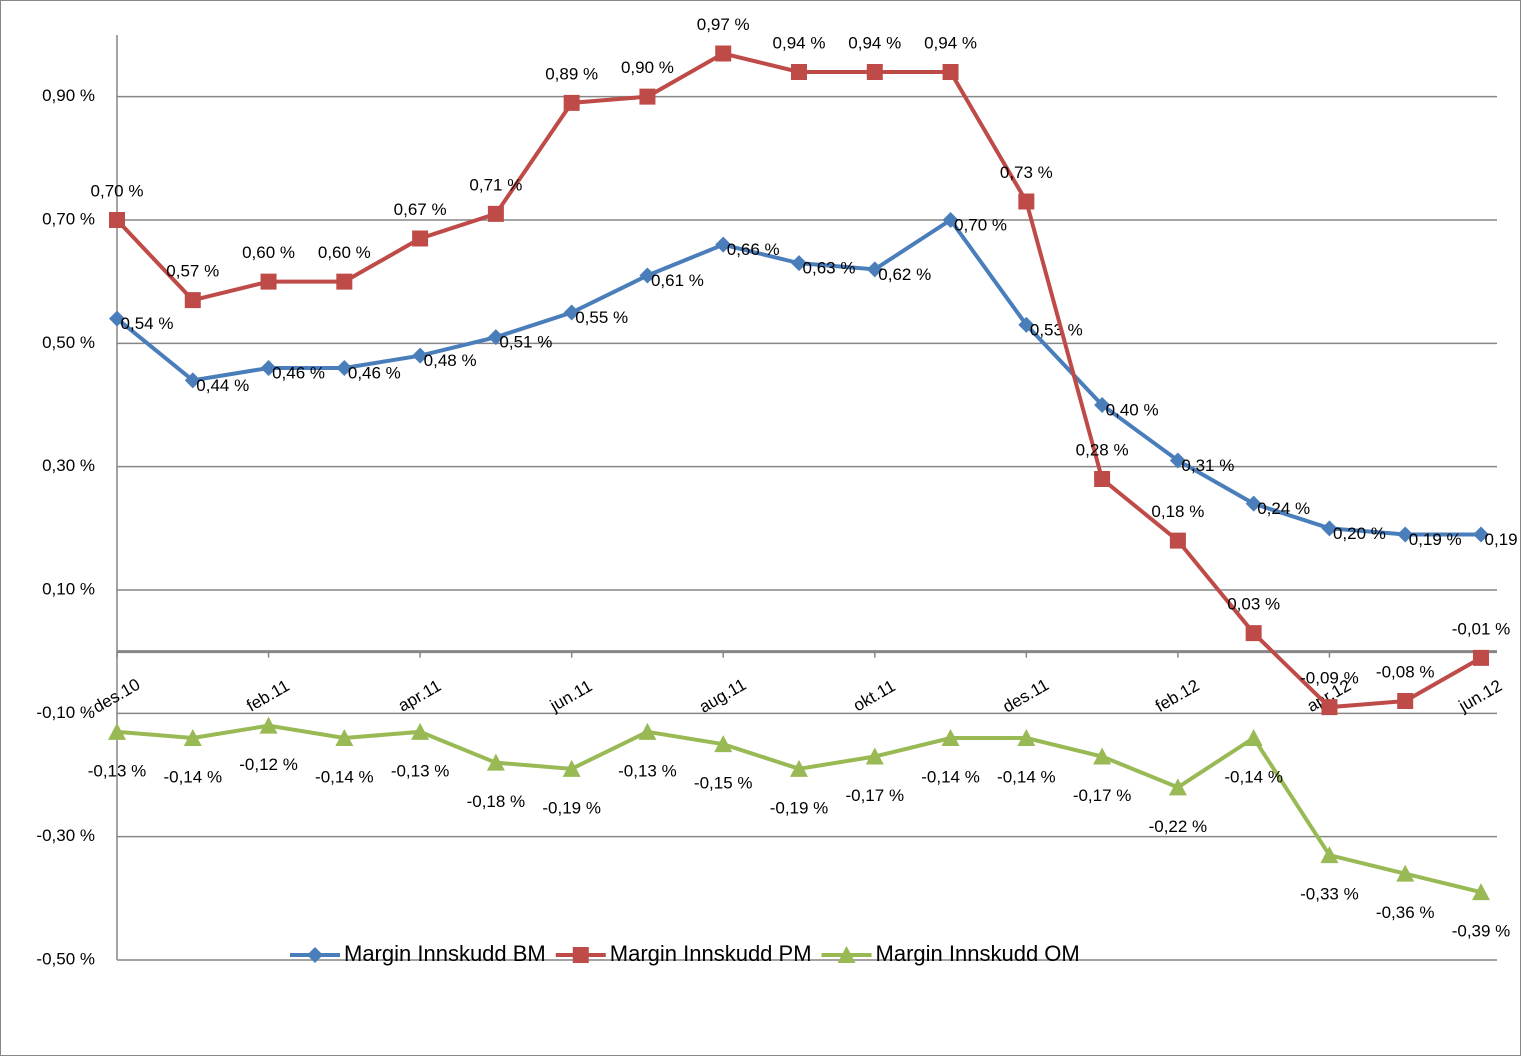  Describe the element at coordinates (1329, 894) in the screenshot. I see `data-label: -0,33 %` at that location.